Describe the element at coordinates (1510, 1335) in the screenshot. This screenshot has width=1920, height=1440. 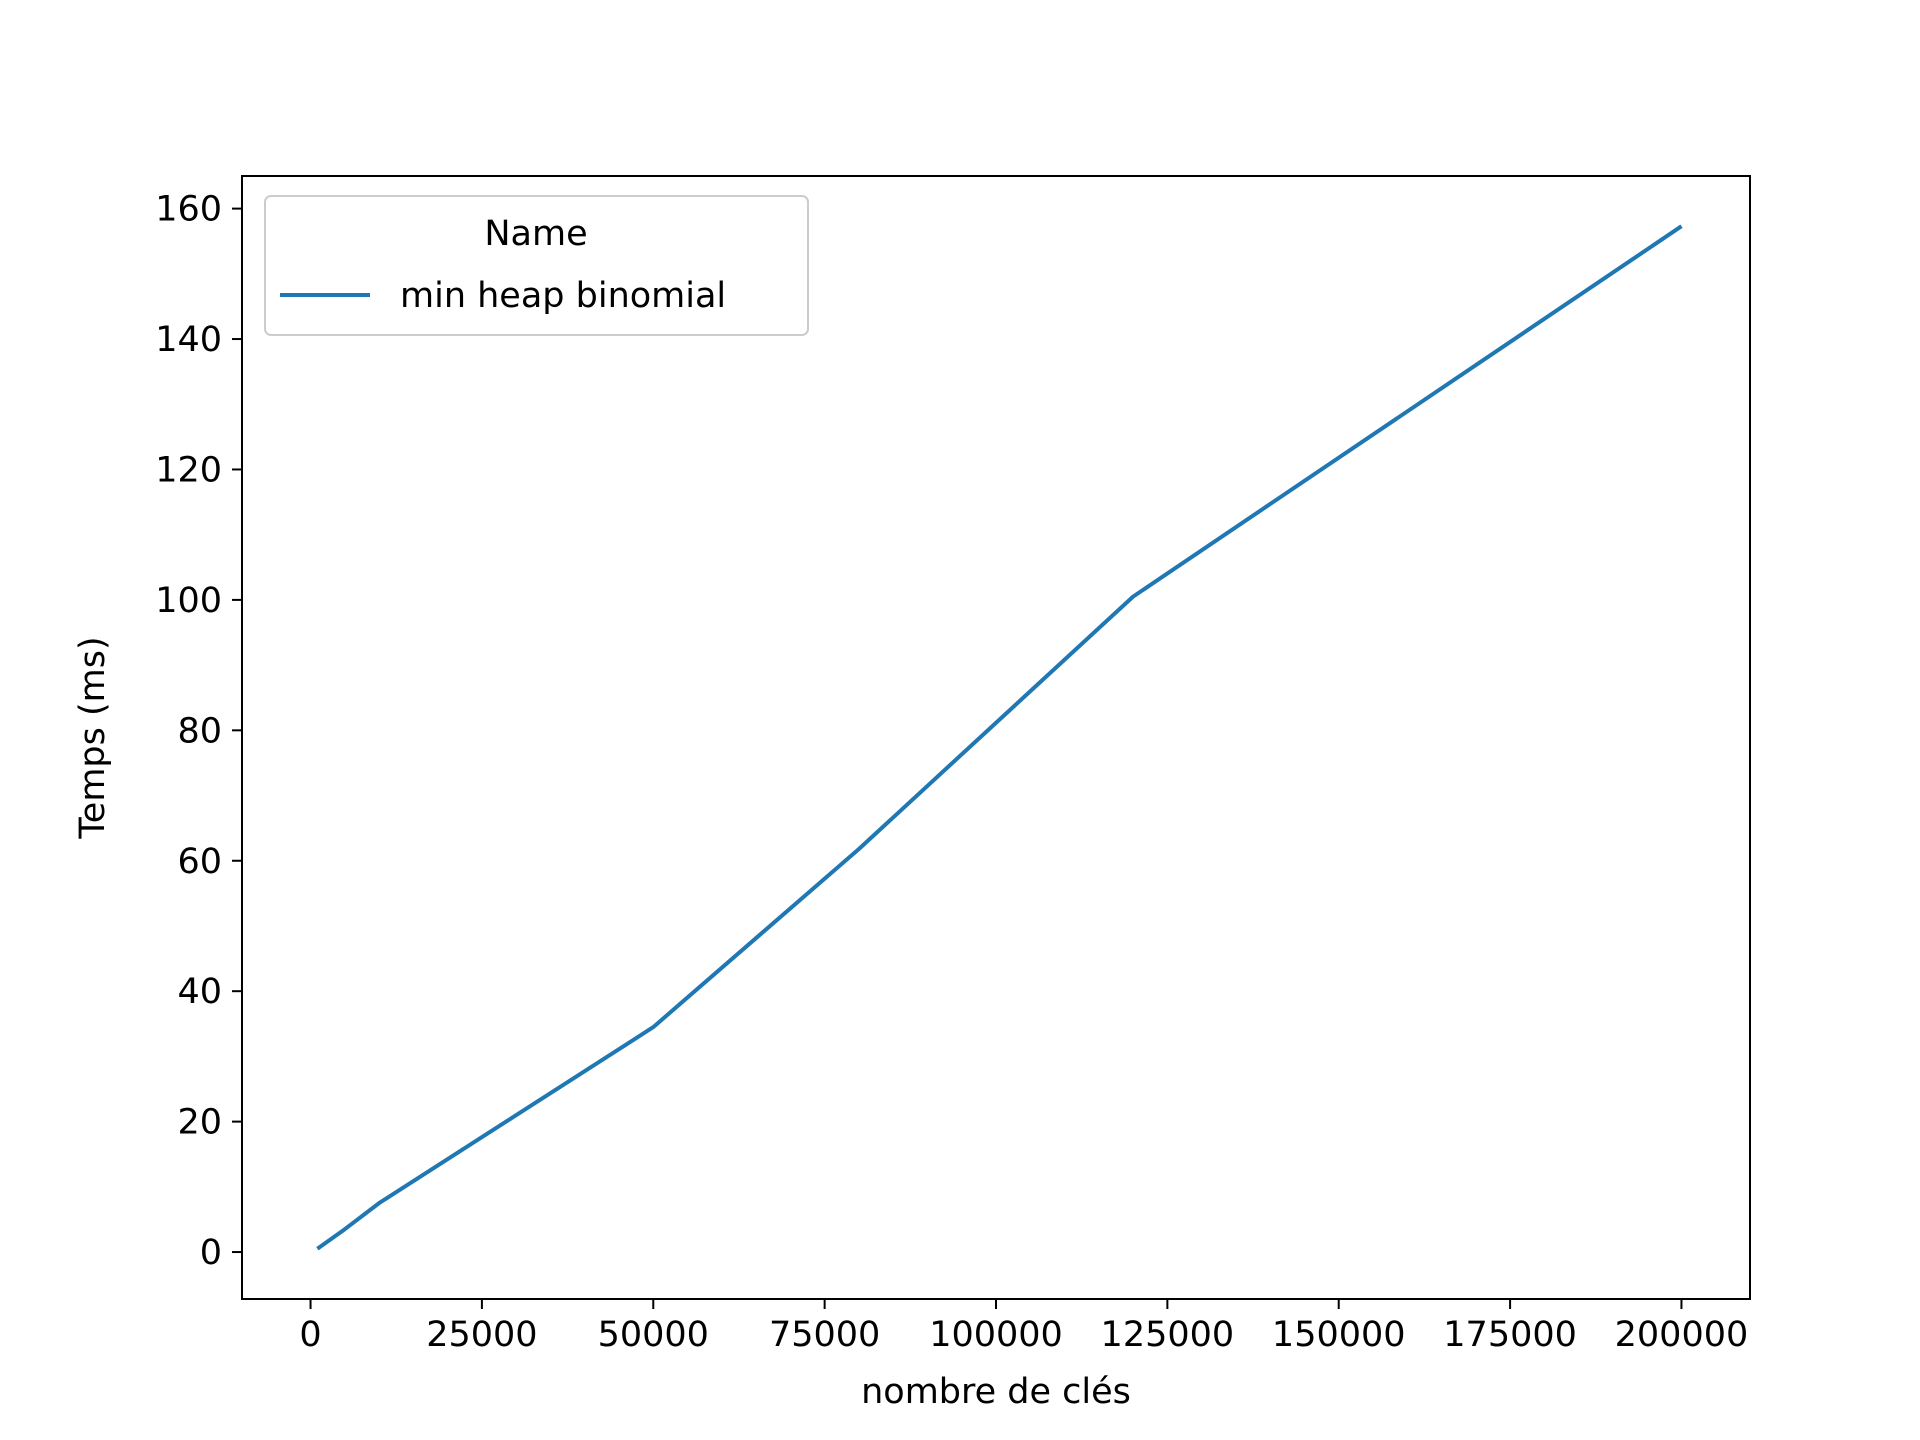
I see `x-tick-label: 175000` at that location.